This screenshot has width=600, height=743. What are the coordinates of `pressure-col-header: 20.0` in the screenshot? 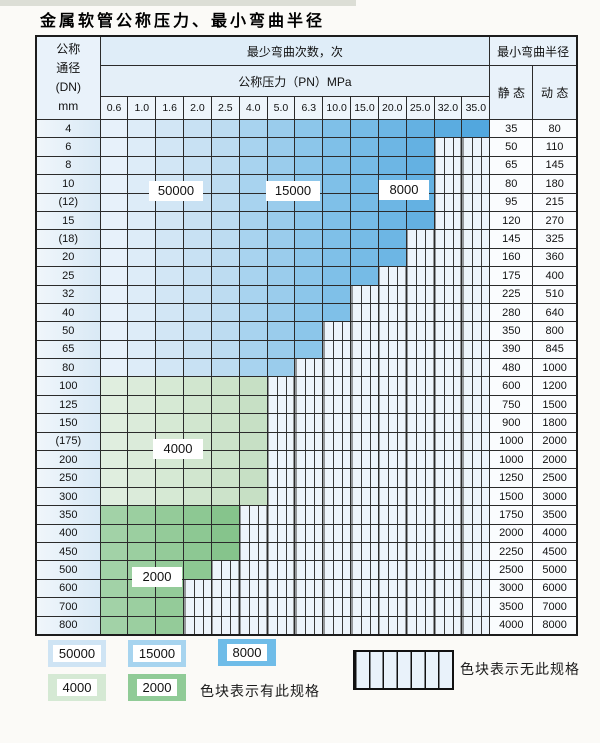 It's located at (392, 108).